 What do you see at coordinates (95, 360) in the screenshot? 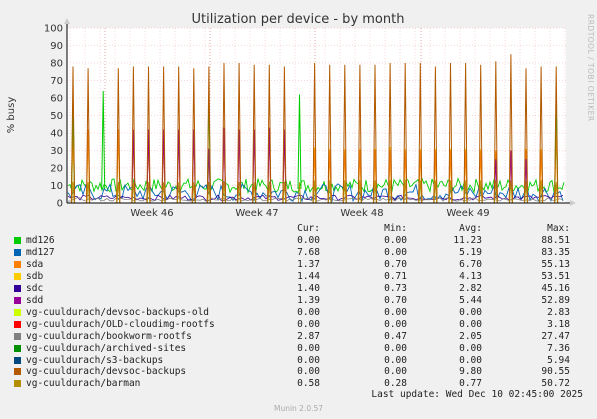
I see `legend-series-name: vg-cuuldurach/s3-backups` at bounding box center [95, 360].